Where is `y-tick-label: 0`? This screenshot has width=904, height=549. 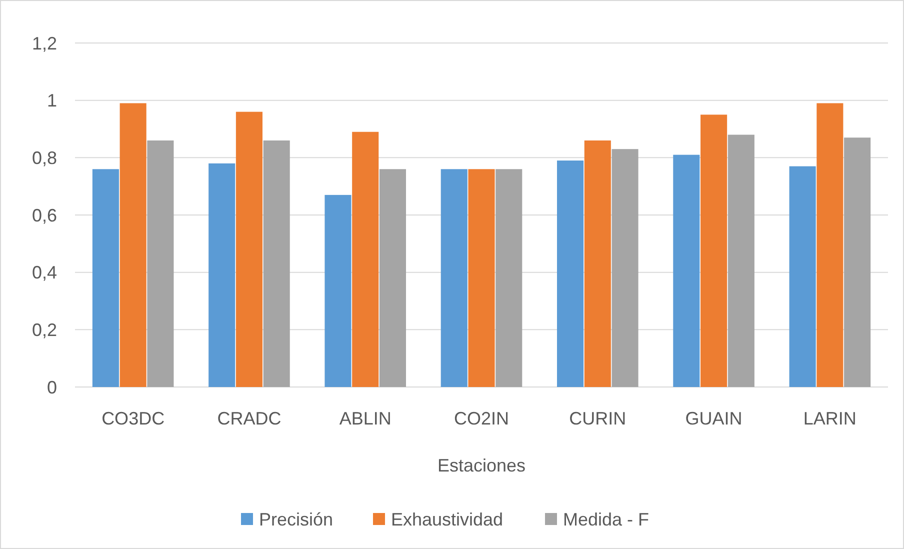 y-tick-label: 0 is located at coordinates (51, 387).